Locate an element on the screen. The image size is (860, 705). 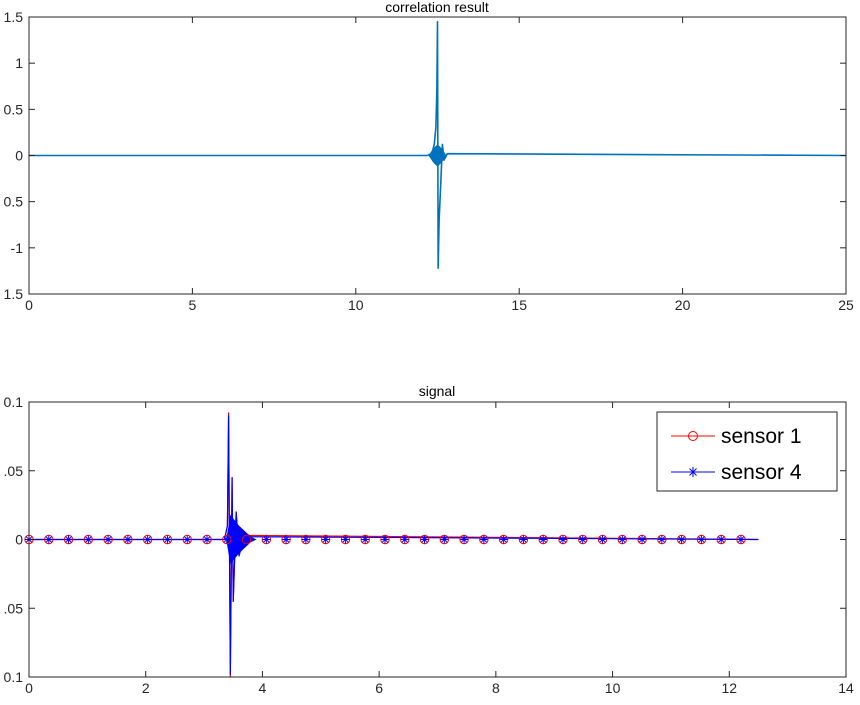
y-tick-label: 1 is located at coordinates (19, 63).